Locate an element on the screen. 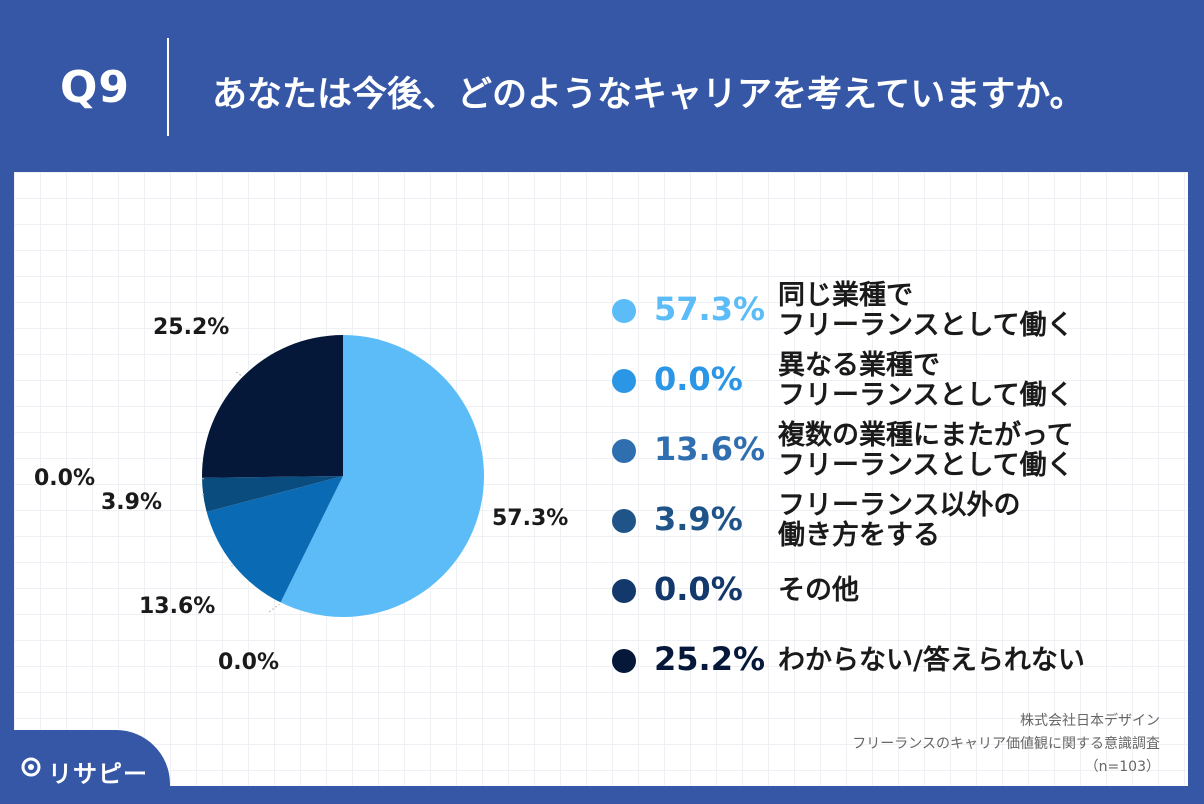 The image size is (1204, 804). legend-item: 25.2% わからない/答えられない is located at coordinates (892, 661).